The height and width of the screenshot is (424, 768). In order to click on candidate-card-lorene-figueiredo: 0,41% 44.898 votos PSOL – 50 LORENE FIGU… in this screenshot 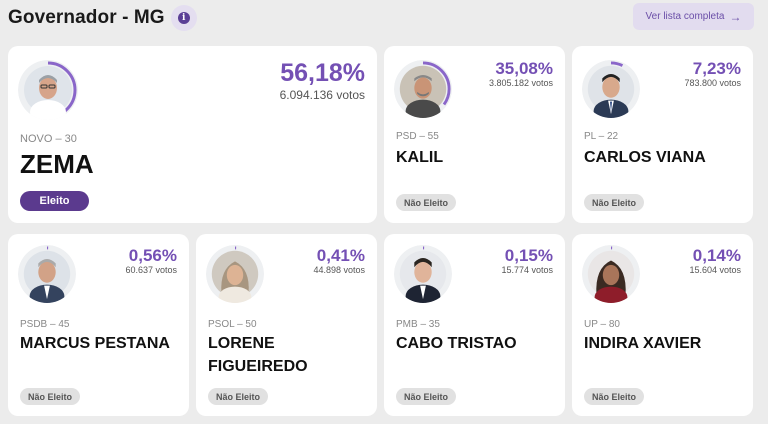, I will do `click(286, 325)`.